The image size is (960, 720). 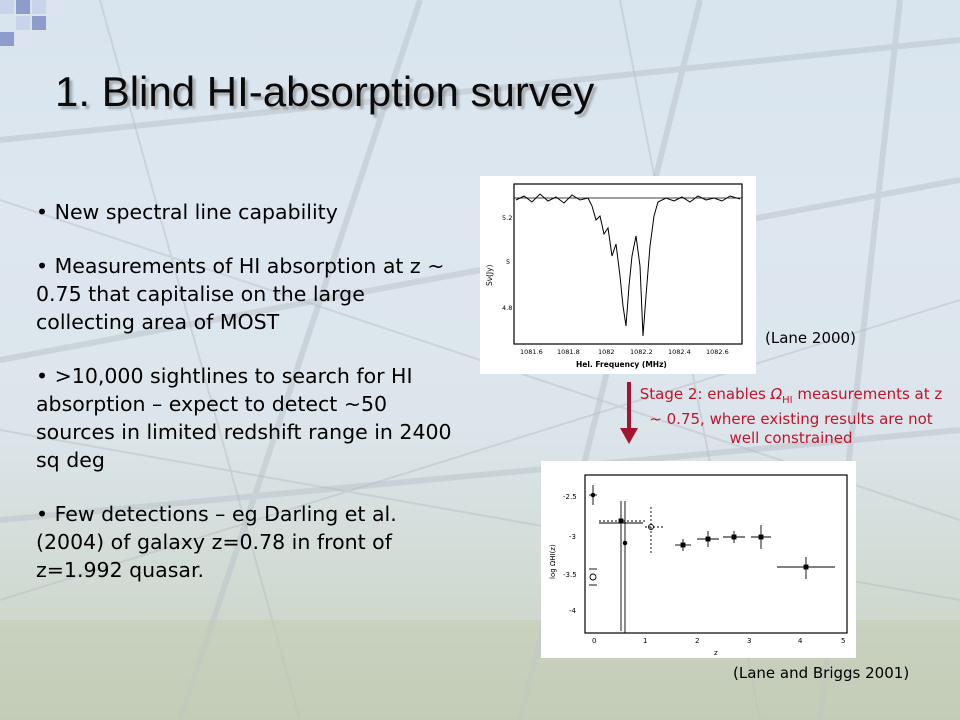 What do you see at coordinates (187, 212) in the screenshot?
I see `bullet-item: • New spectral line capability` at bounding box center [187, 212].